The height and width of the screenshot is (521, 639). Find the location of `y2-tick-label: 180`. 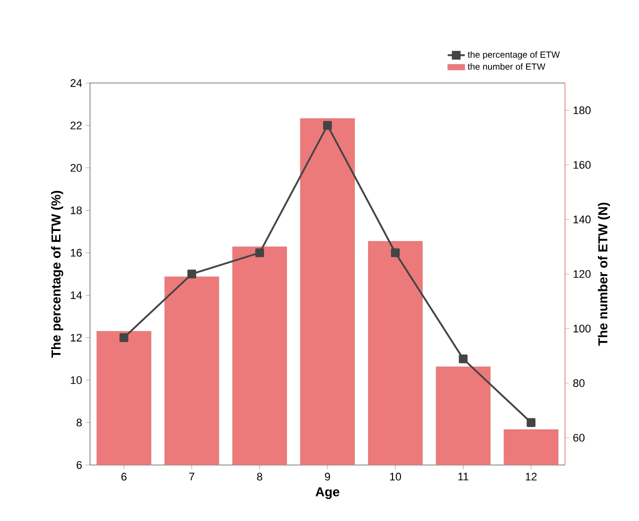

y2-tick-label: 180 is located at coordinates (582, 110).